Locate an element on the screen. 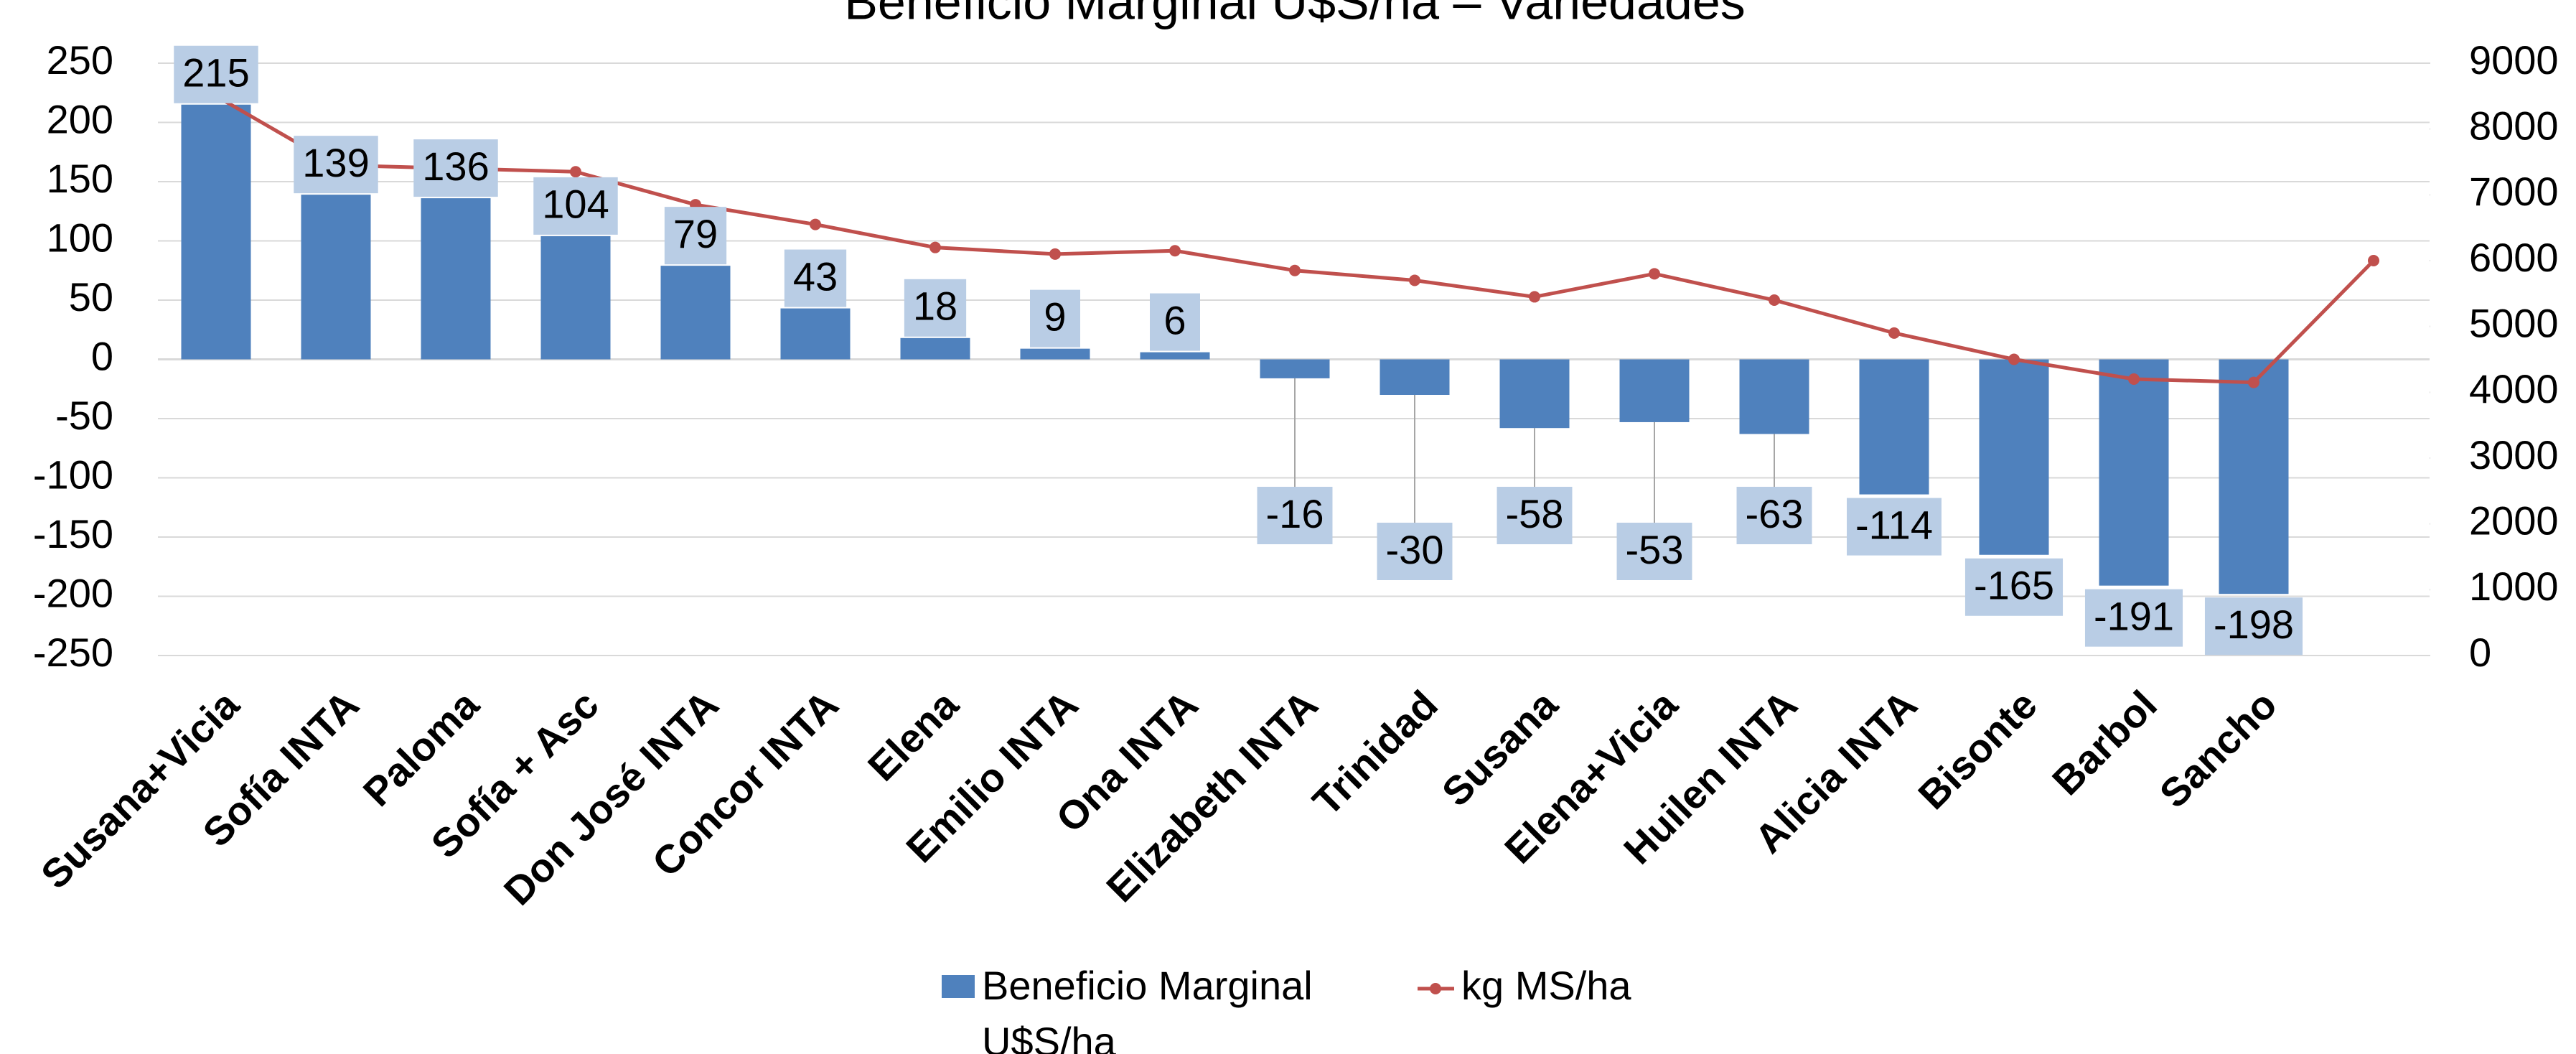  data-label: 6 is located at coordinates (1175, 319).